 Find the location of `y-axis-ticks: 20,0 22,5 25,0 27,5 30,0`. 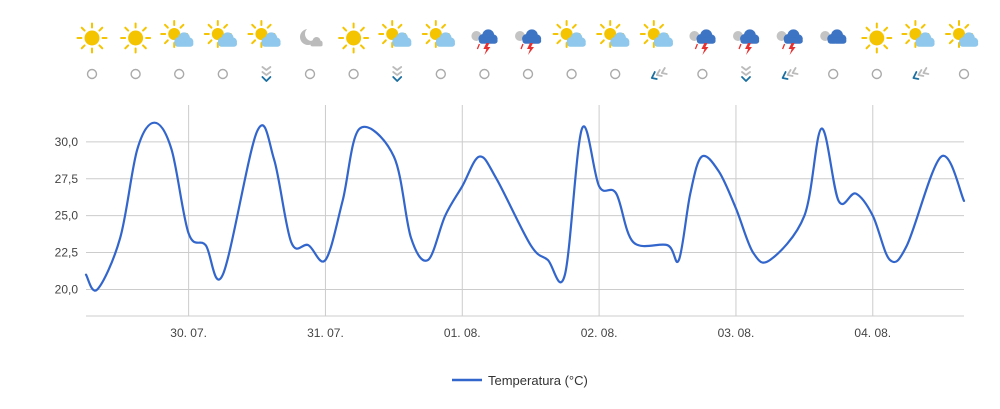

y-axis-ticks: 20,0 22,5 25,0 27,5 30,0 is located at coordinates (67, 216).